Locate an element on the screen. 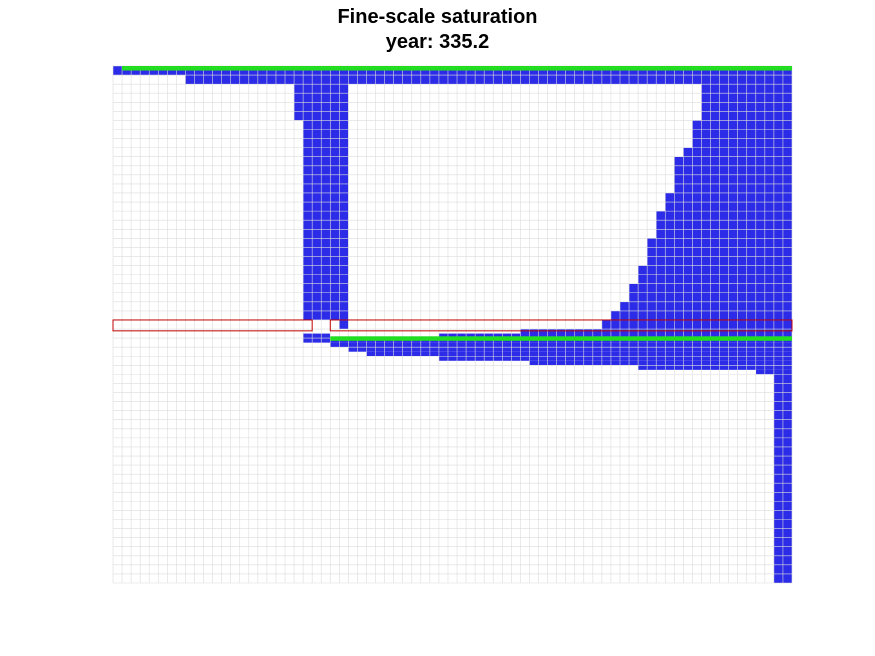 The width and height of the screenshot is (875, 656). chart-title: Fine-scale saturation is located at coordinates (437, 17).